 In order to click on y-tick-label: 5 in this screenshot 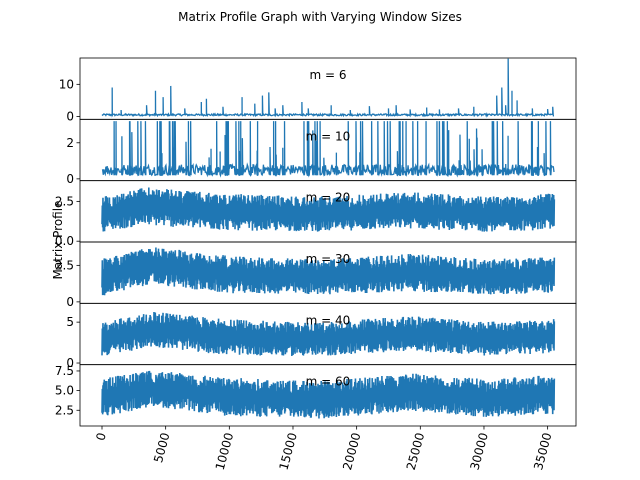, I will do `click(70, 322)`.